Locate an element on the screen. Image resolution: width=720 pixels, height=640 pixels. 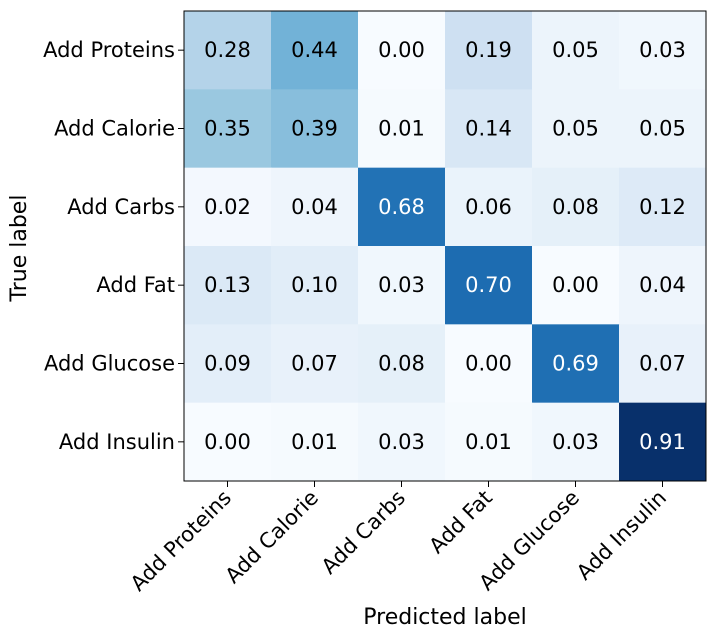
cell-value-label: 0.13 is located at coordinates (227, 285).